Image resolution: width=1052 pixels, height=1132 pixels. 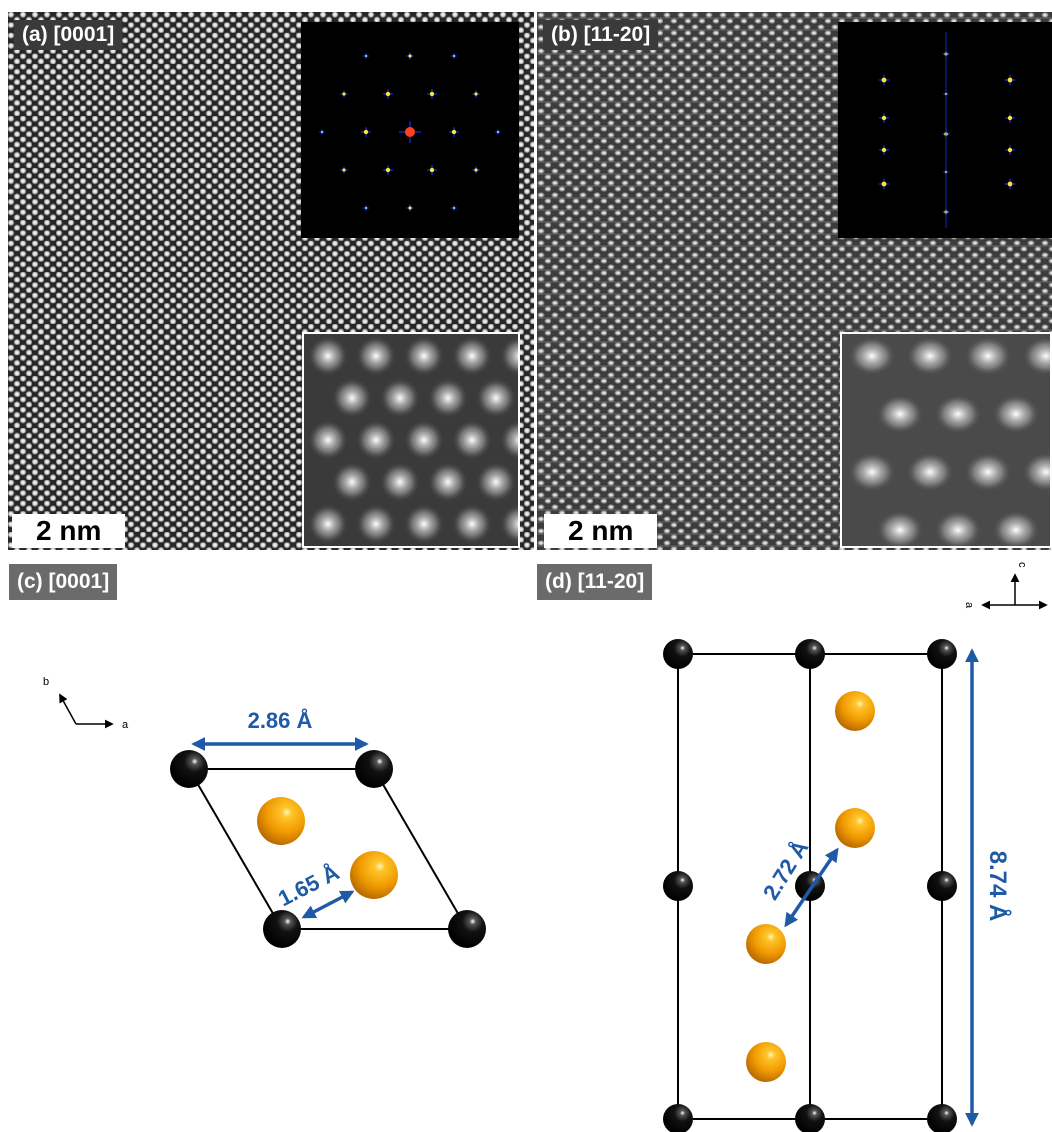 I want to click on unit-cell-c, so click(x=328, y=849).